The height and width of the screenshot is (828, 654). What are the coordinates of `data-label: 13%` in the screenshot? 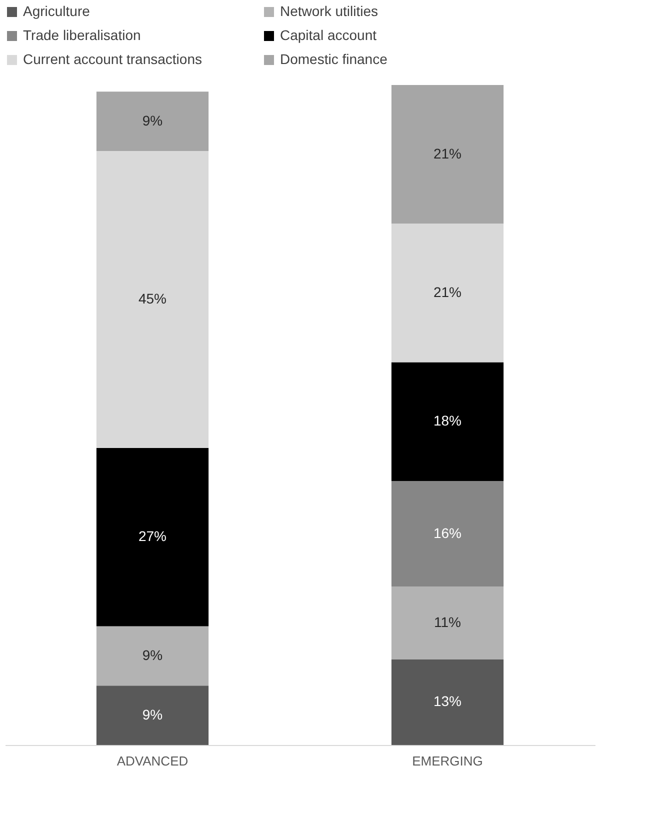 It's located at (447, 701).